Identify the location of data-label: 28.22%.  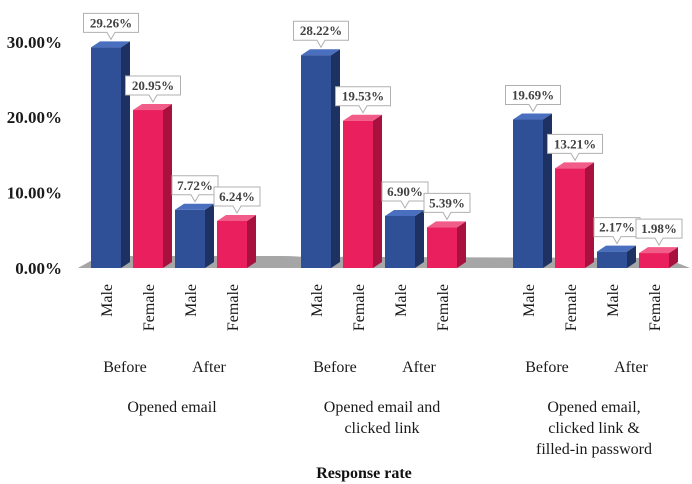
(321, 30).